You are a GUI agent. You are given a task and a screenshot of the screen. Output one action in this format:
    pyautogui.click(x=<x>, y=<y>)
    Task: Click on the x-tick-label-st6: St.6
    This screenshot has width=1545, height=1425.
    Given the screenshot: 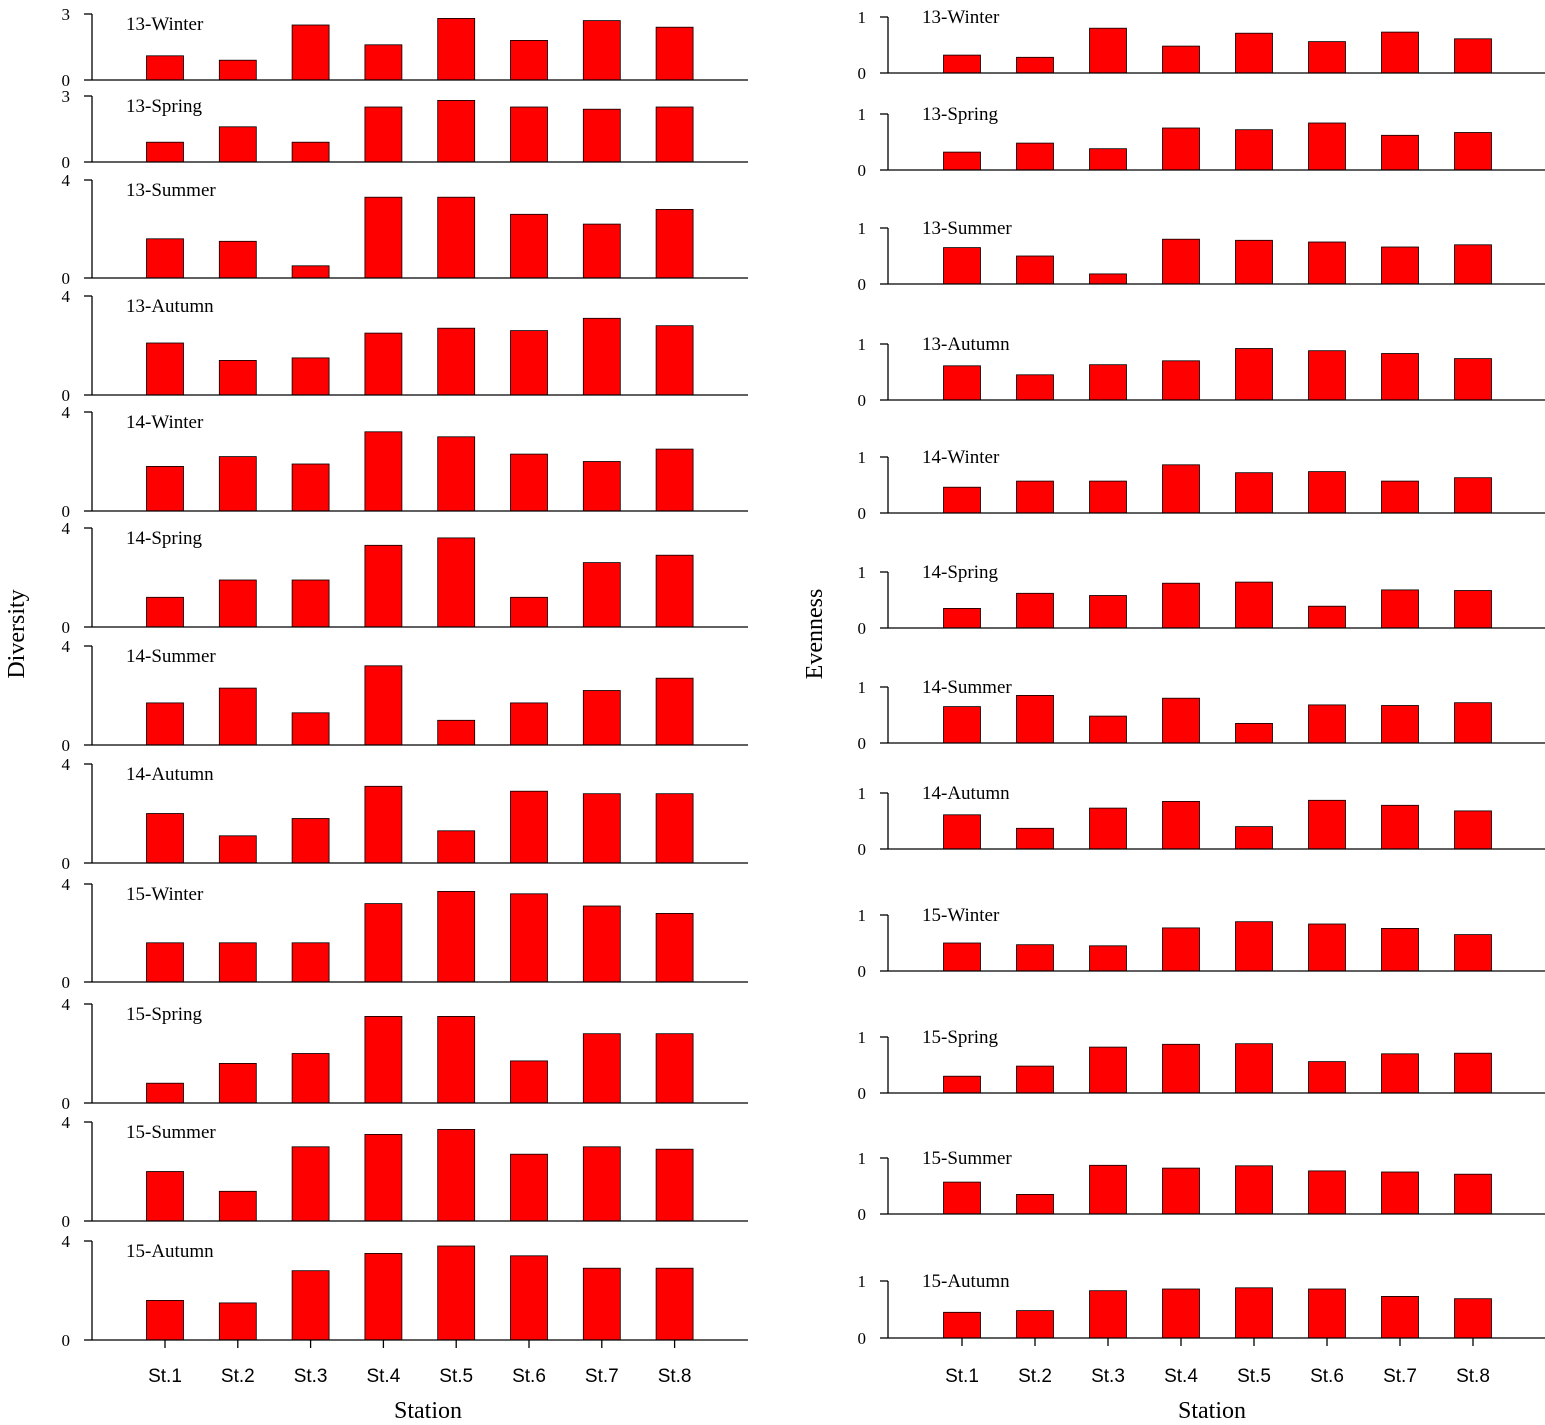 What is the action you would take?
    pyautogui.click(x=529, y=1376)
    